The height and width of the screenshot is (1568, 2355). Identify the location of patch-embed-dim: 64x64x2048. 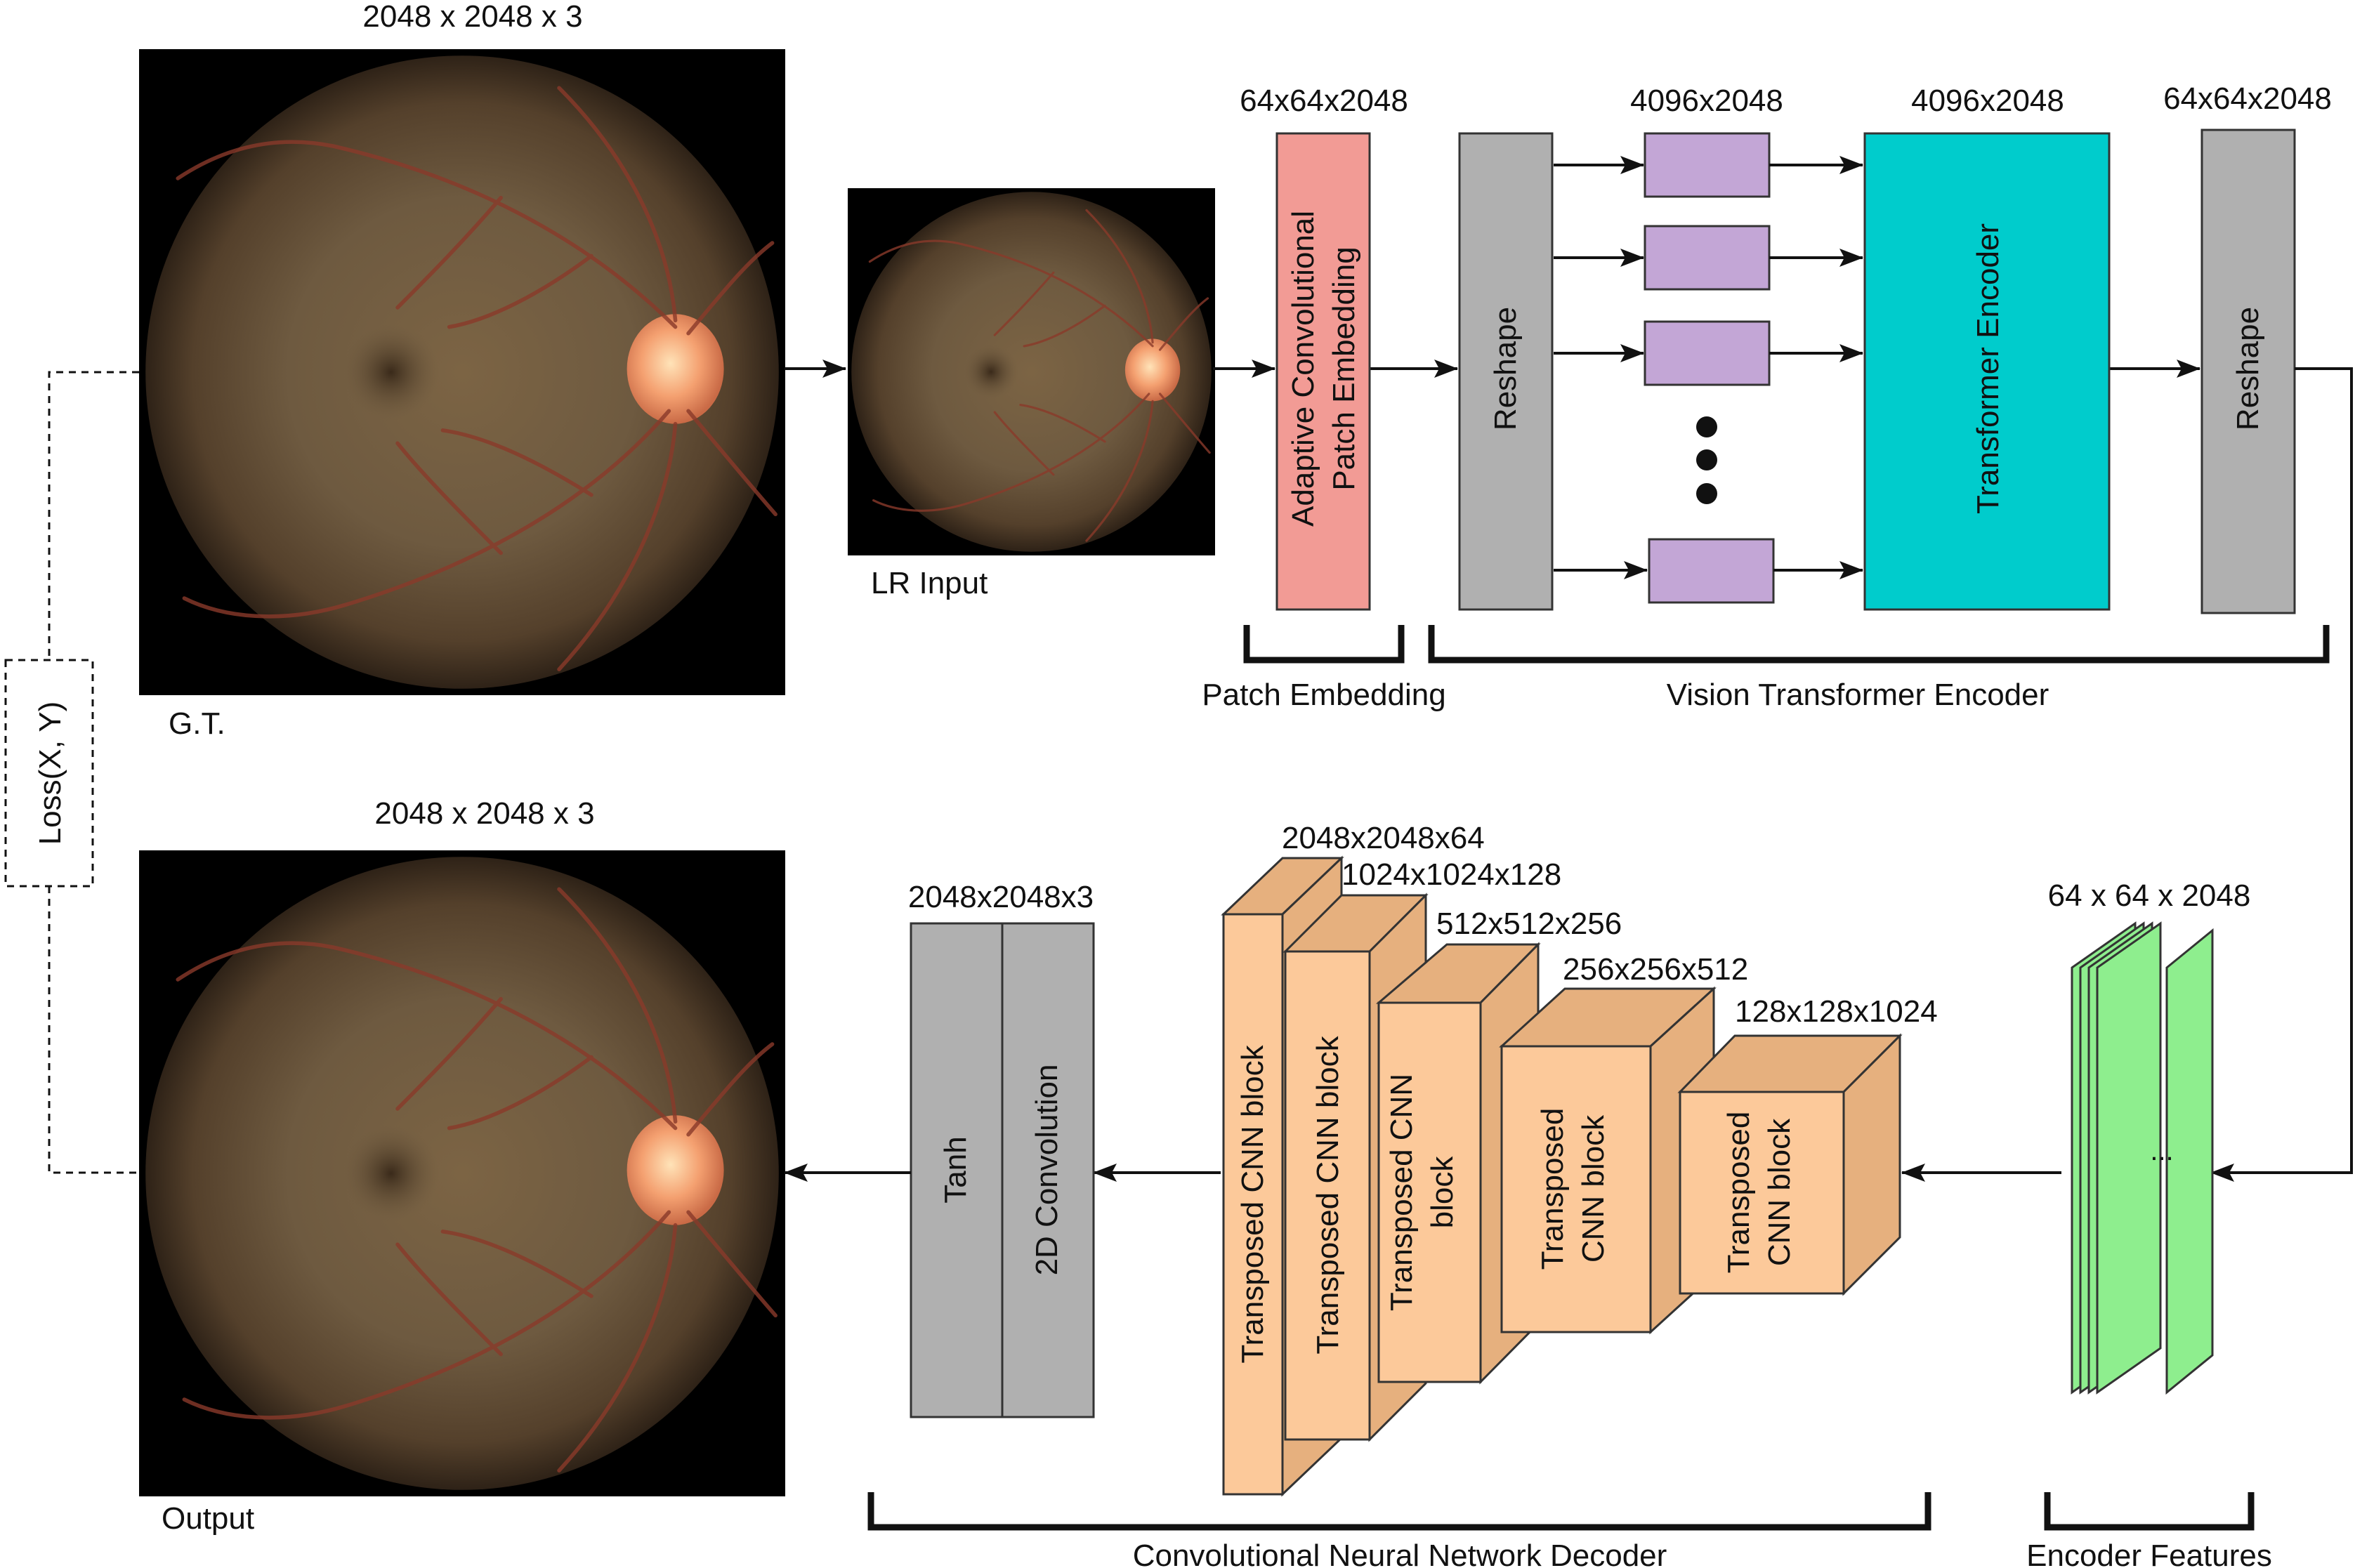
(1324, 101).